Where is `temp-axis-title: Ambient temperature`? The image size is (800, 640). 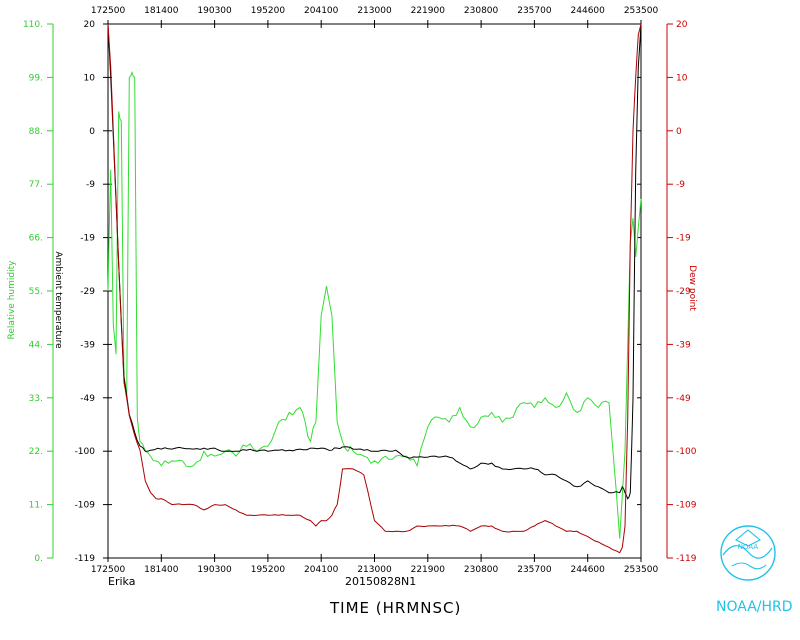 temp-axis-title: Ambient temperature is located at coordinates (58, 300).